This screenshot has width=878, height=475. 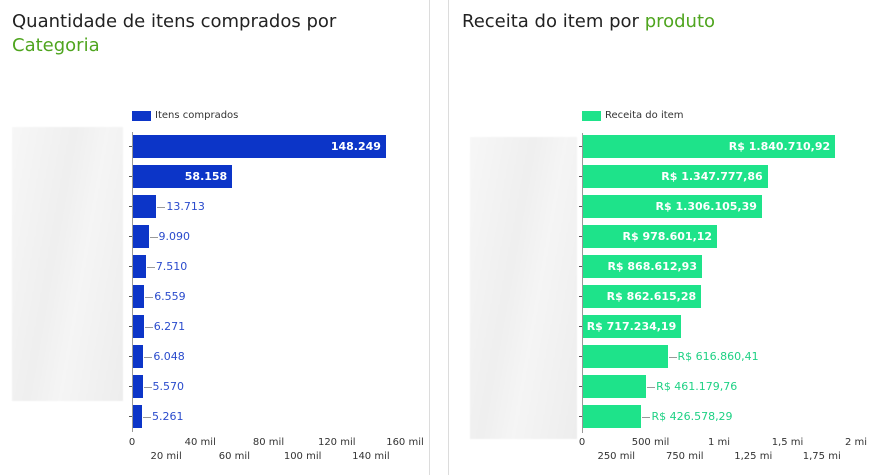 I want to click on bar-value-label: R$ 717.234,19, so click(x=631, y=326).